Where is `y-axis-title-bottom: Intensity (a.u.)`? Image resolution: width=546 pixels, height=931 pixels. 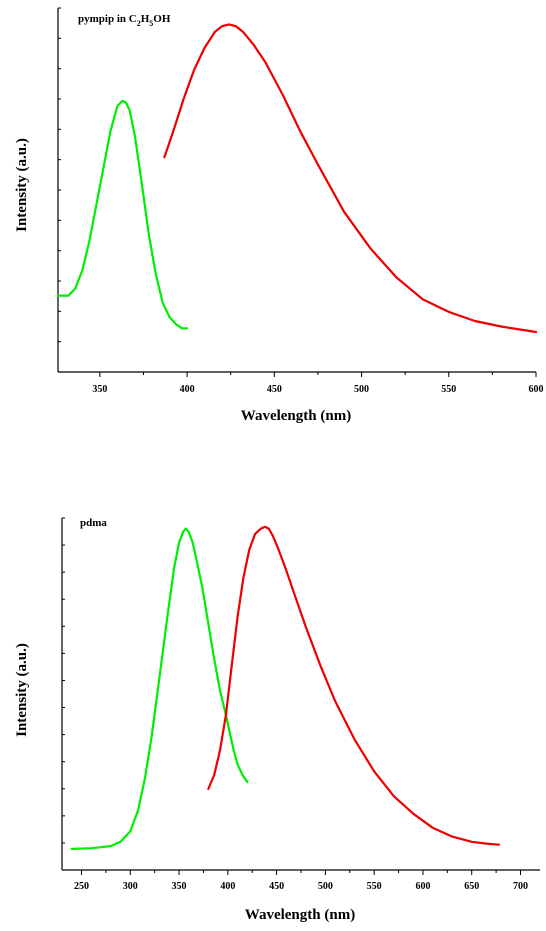 y-axis-title-bottom: Intensity (a.u.) is located at coordinates (22, 690).